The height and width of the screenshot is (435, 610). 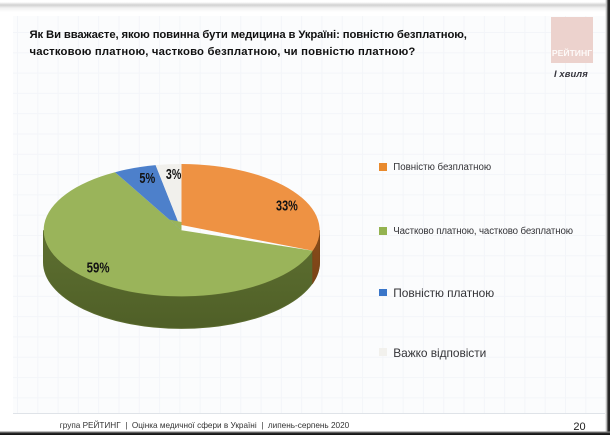 What do you see at coordinates (287, 205) in the screenshot?
I see `svg-text: 33%` at bounding box center [287, 205].